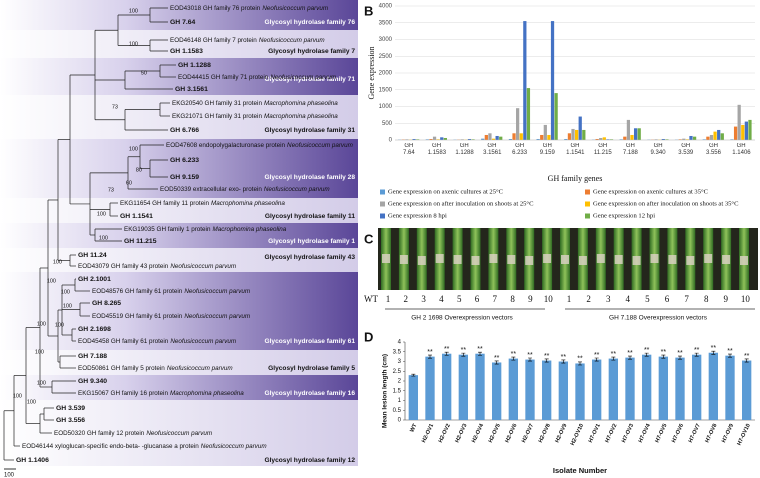 The height and width of the screenshot is (478, 760). Describe the element at coordinates (32, 460) in the screenshot. I see `leaf-label: GH 1.1406` at that location.